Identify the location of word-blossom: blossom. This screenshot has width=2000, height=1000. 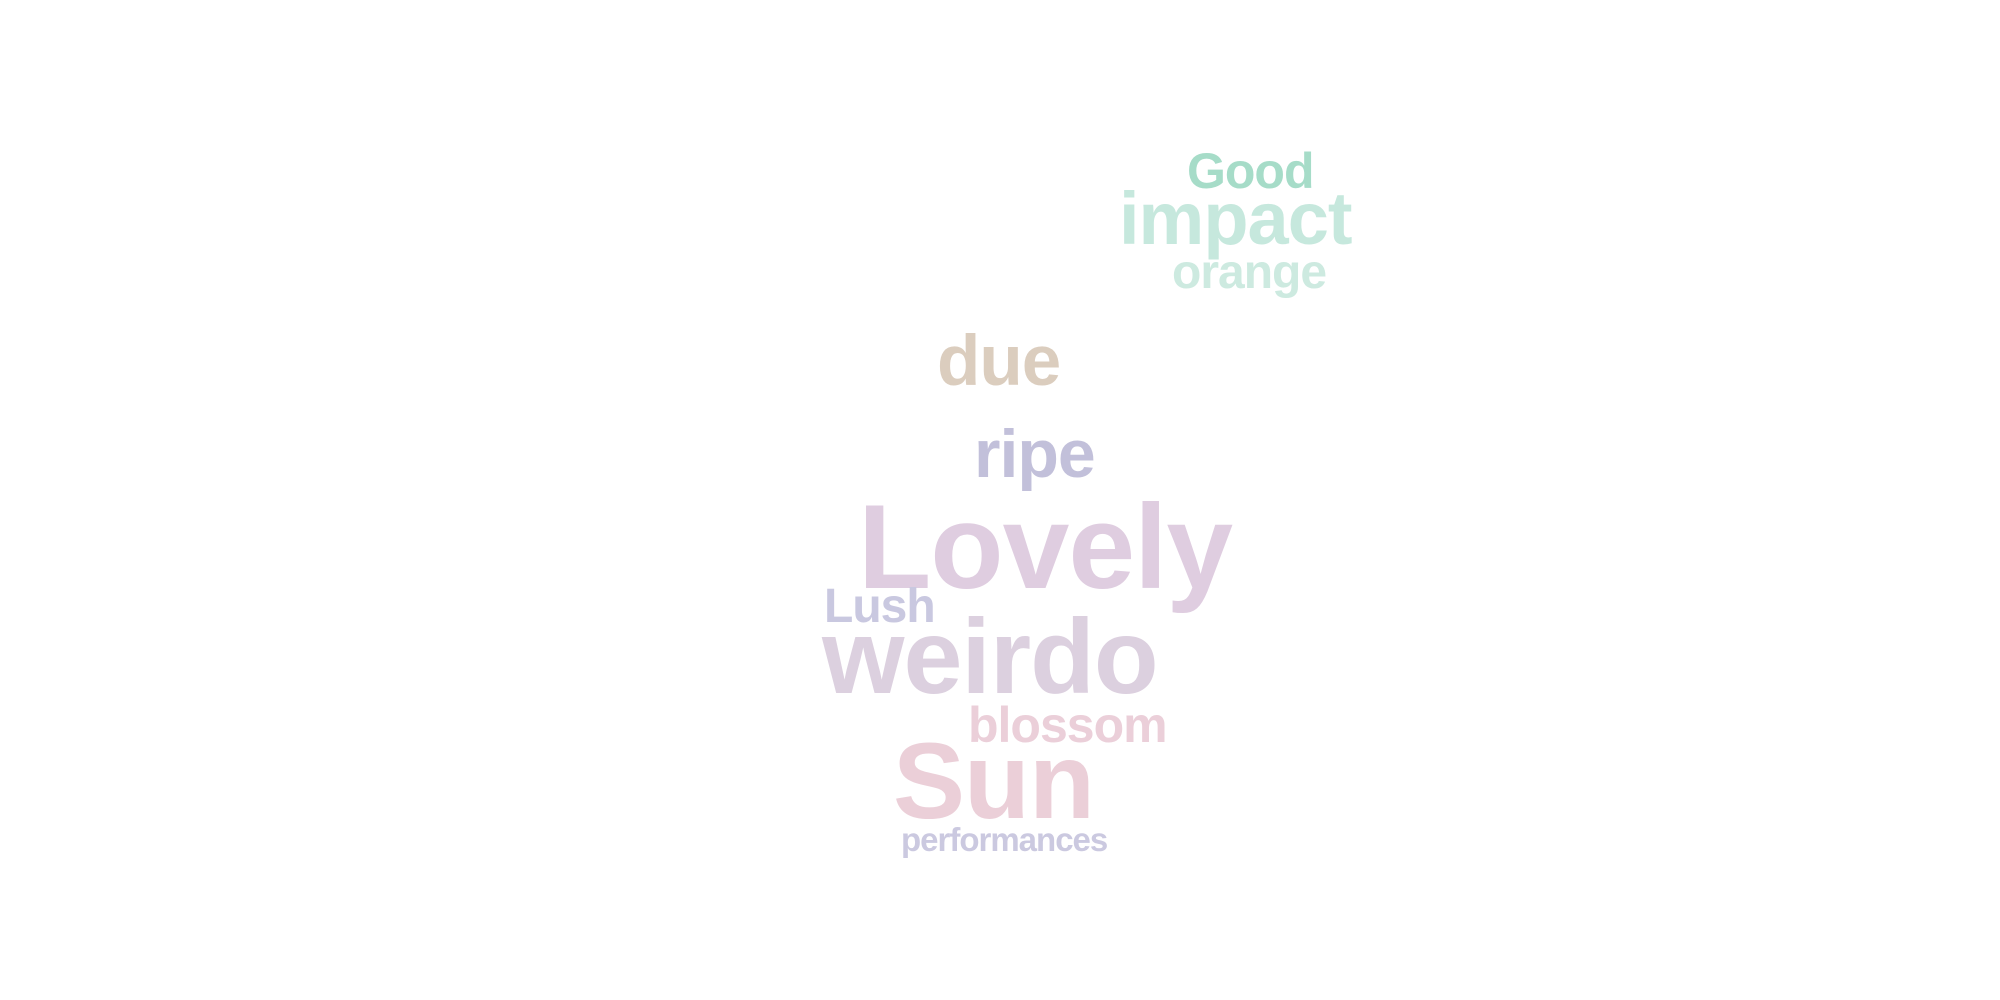
(1068, 725).